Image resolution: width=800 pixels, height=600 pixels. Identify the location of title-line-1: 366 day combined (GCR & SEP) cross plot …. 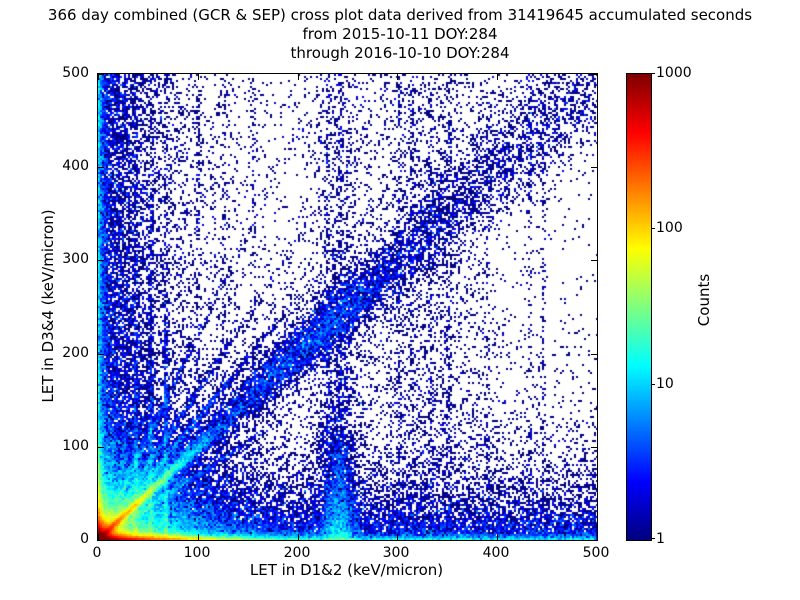
(400, 15).